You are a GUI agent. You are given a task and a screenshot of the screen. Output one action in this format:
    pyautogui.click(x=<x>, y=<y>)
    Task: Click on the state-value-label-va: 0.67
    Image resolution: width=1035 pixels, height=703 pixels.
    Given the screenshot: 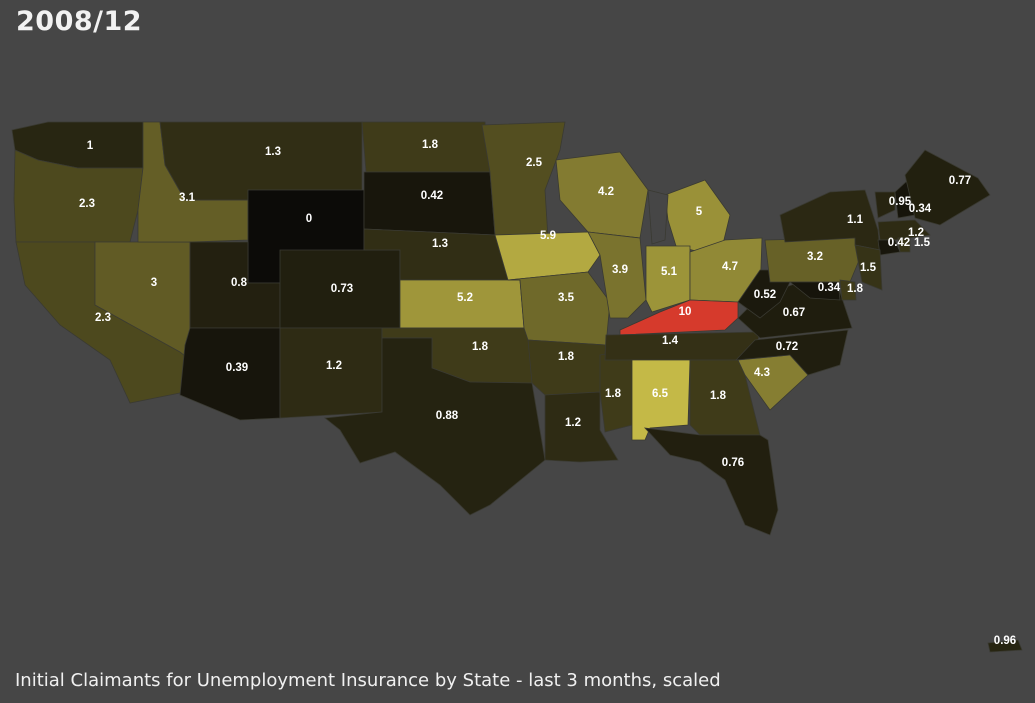 What is the action you would take?
    pyautogui.click(x=794, y=313)
    